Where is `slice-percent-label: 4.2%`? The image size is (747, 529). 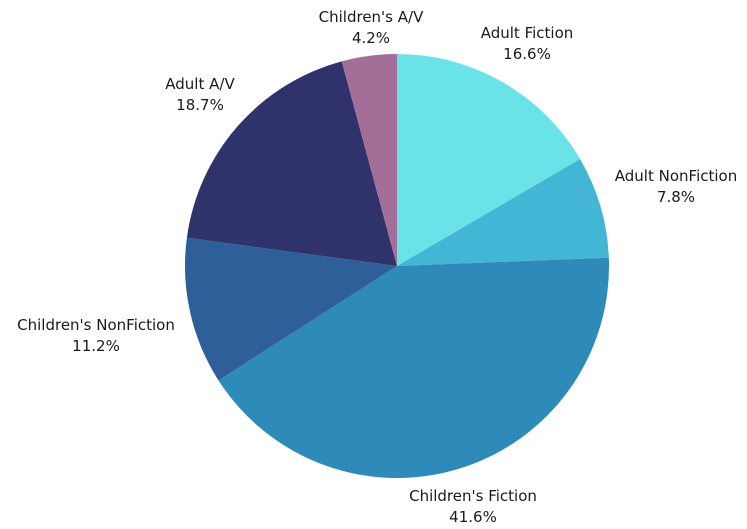
slice-percent-label: 4.2% is located at coordinates (371, 38).